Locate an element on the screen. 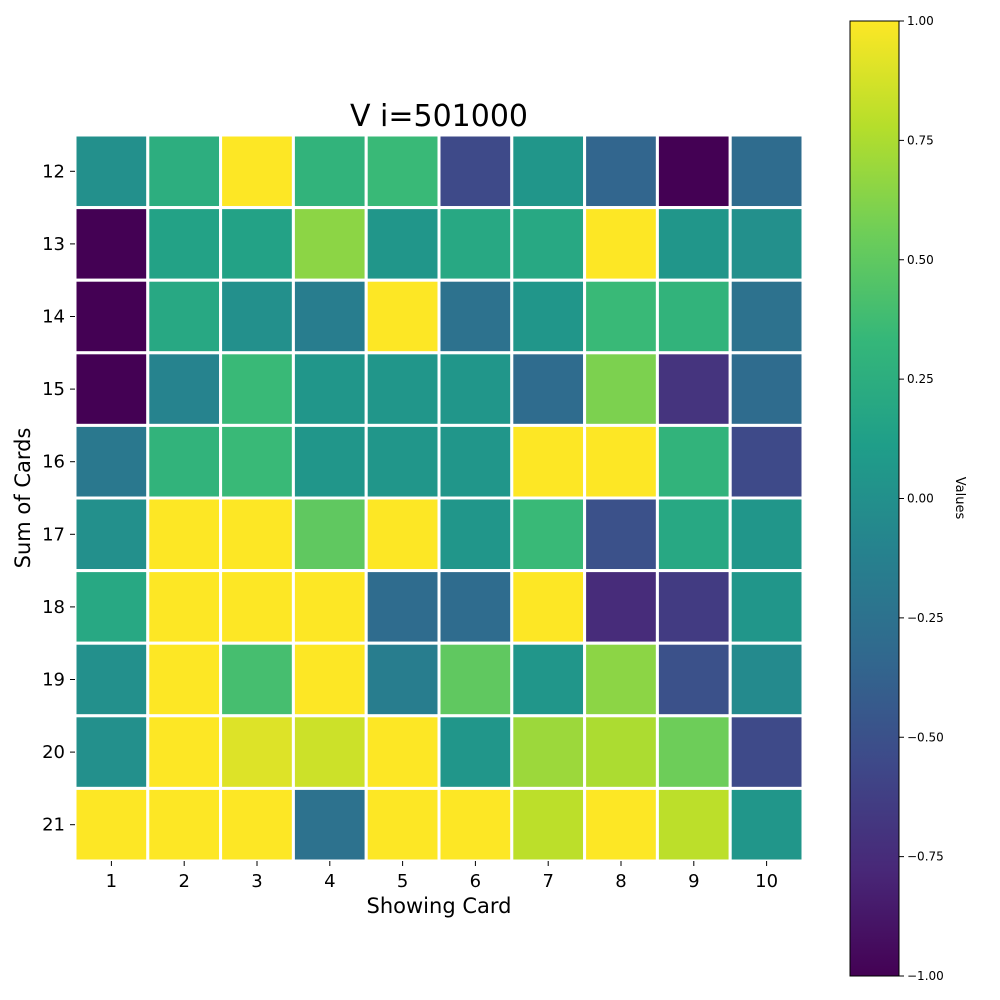 The width and height of the screenshot is (1000, 1000). heatmap-cell-r19-c4 is located at coordinates (329, 679).